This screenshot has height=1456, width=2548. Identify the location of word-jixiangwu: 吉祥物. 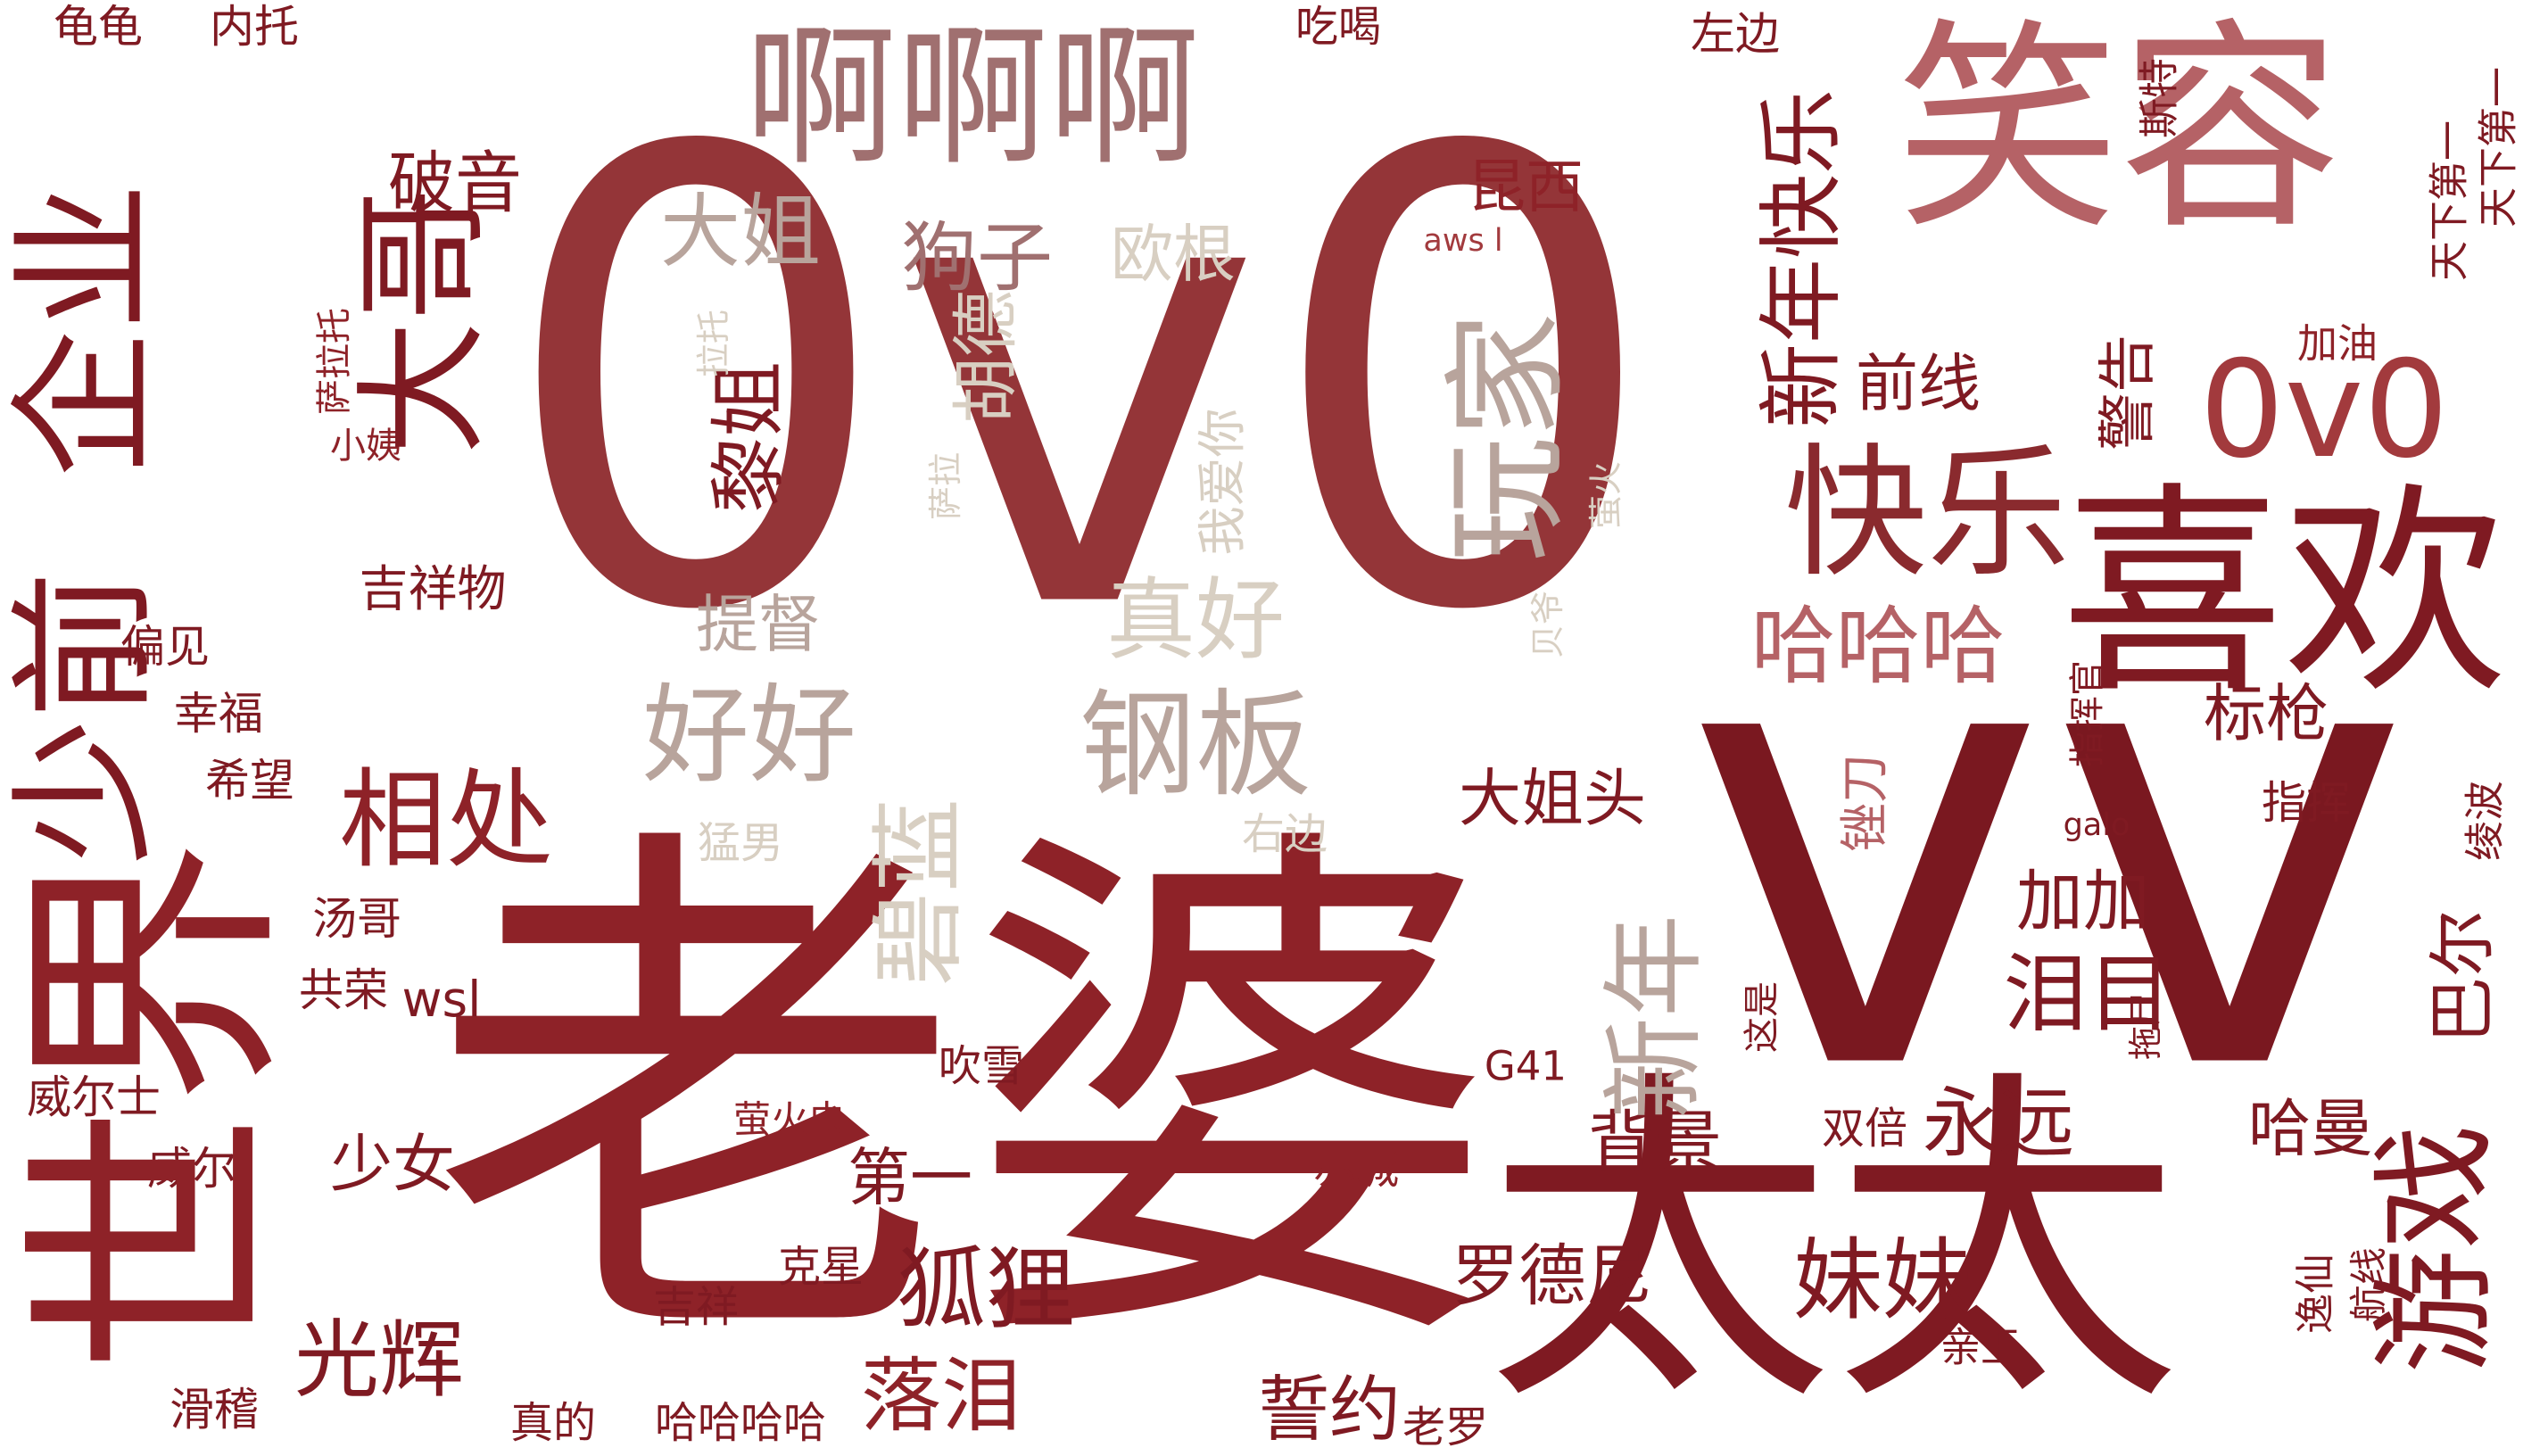
(433, 589).